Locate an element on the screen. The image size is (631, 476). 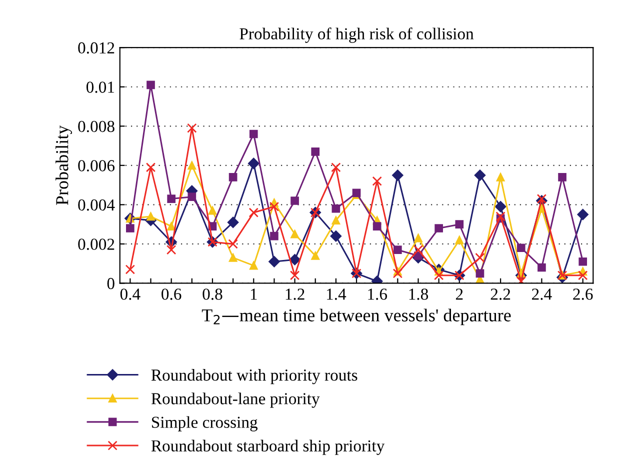
x-tick-label: 1.2 is located at coordinates (295, 294).